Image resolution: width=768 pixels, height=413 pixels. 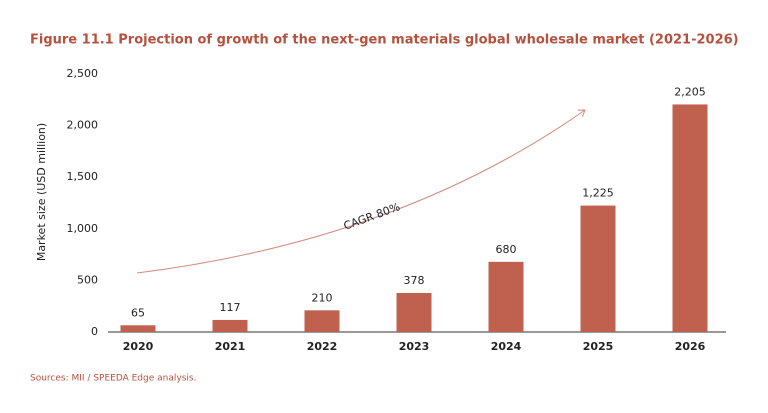 What do you see at coordinates (138, 312) in the screenshot?
I see `value-label: 65` at bounding box center [138, 312].